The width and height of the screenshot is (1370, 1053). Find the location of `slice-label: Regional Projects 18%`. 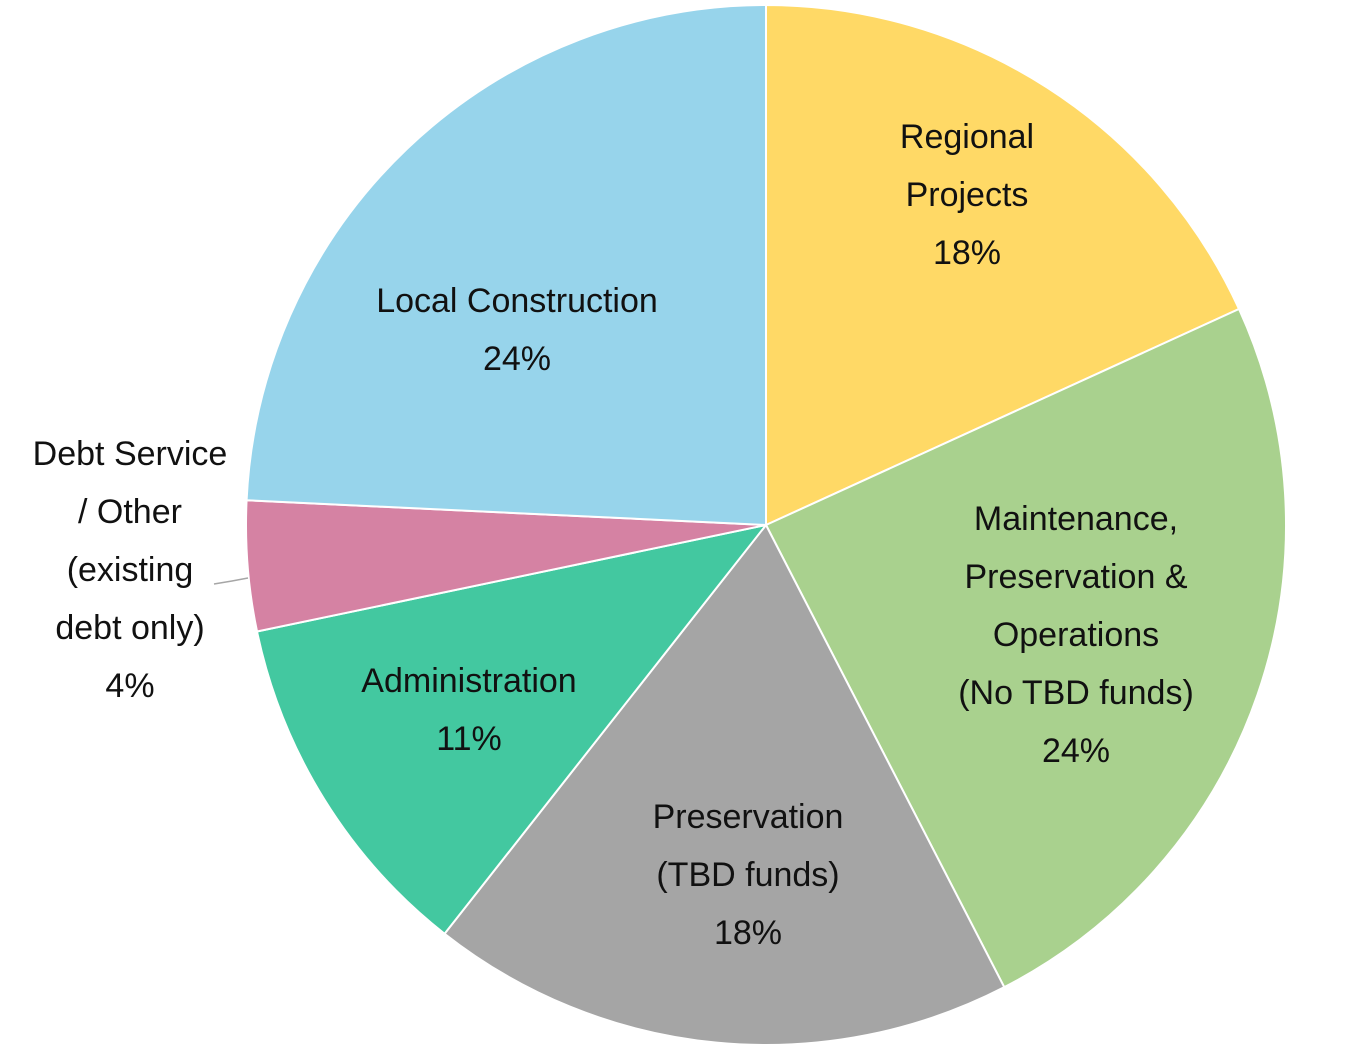

slice-label: Regional Projects 18% is located at coordinates (967, 195).